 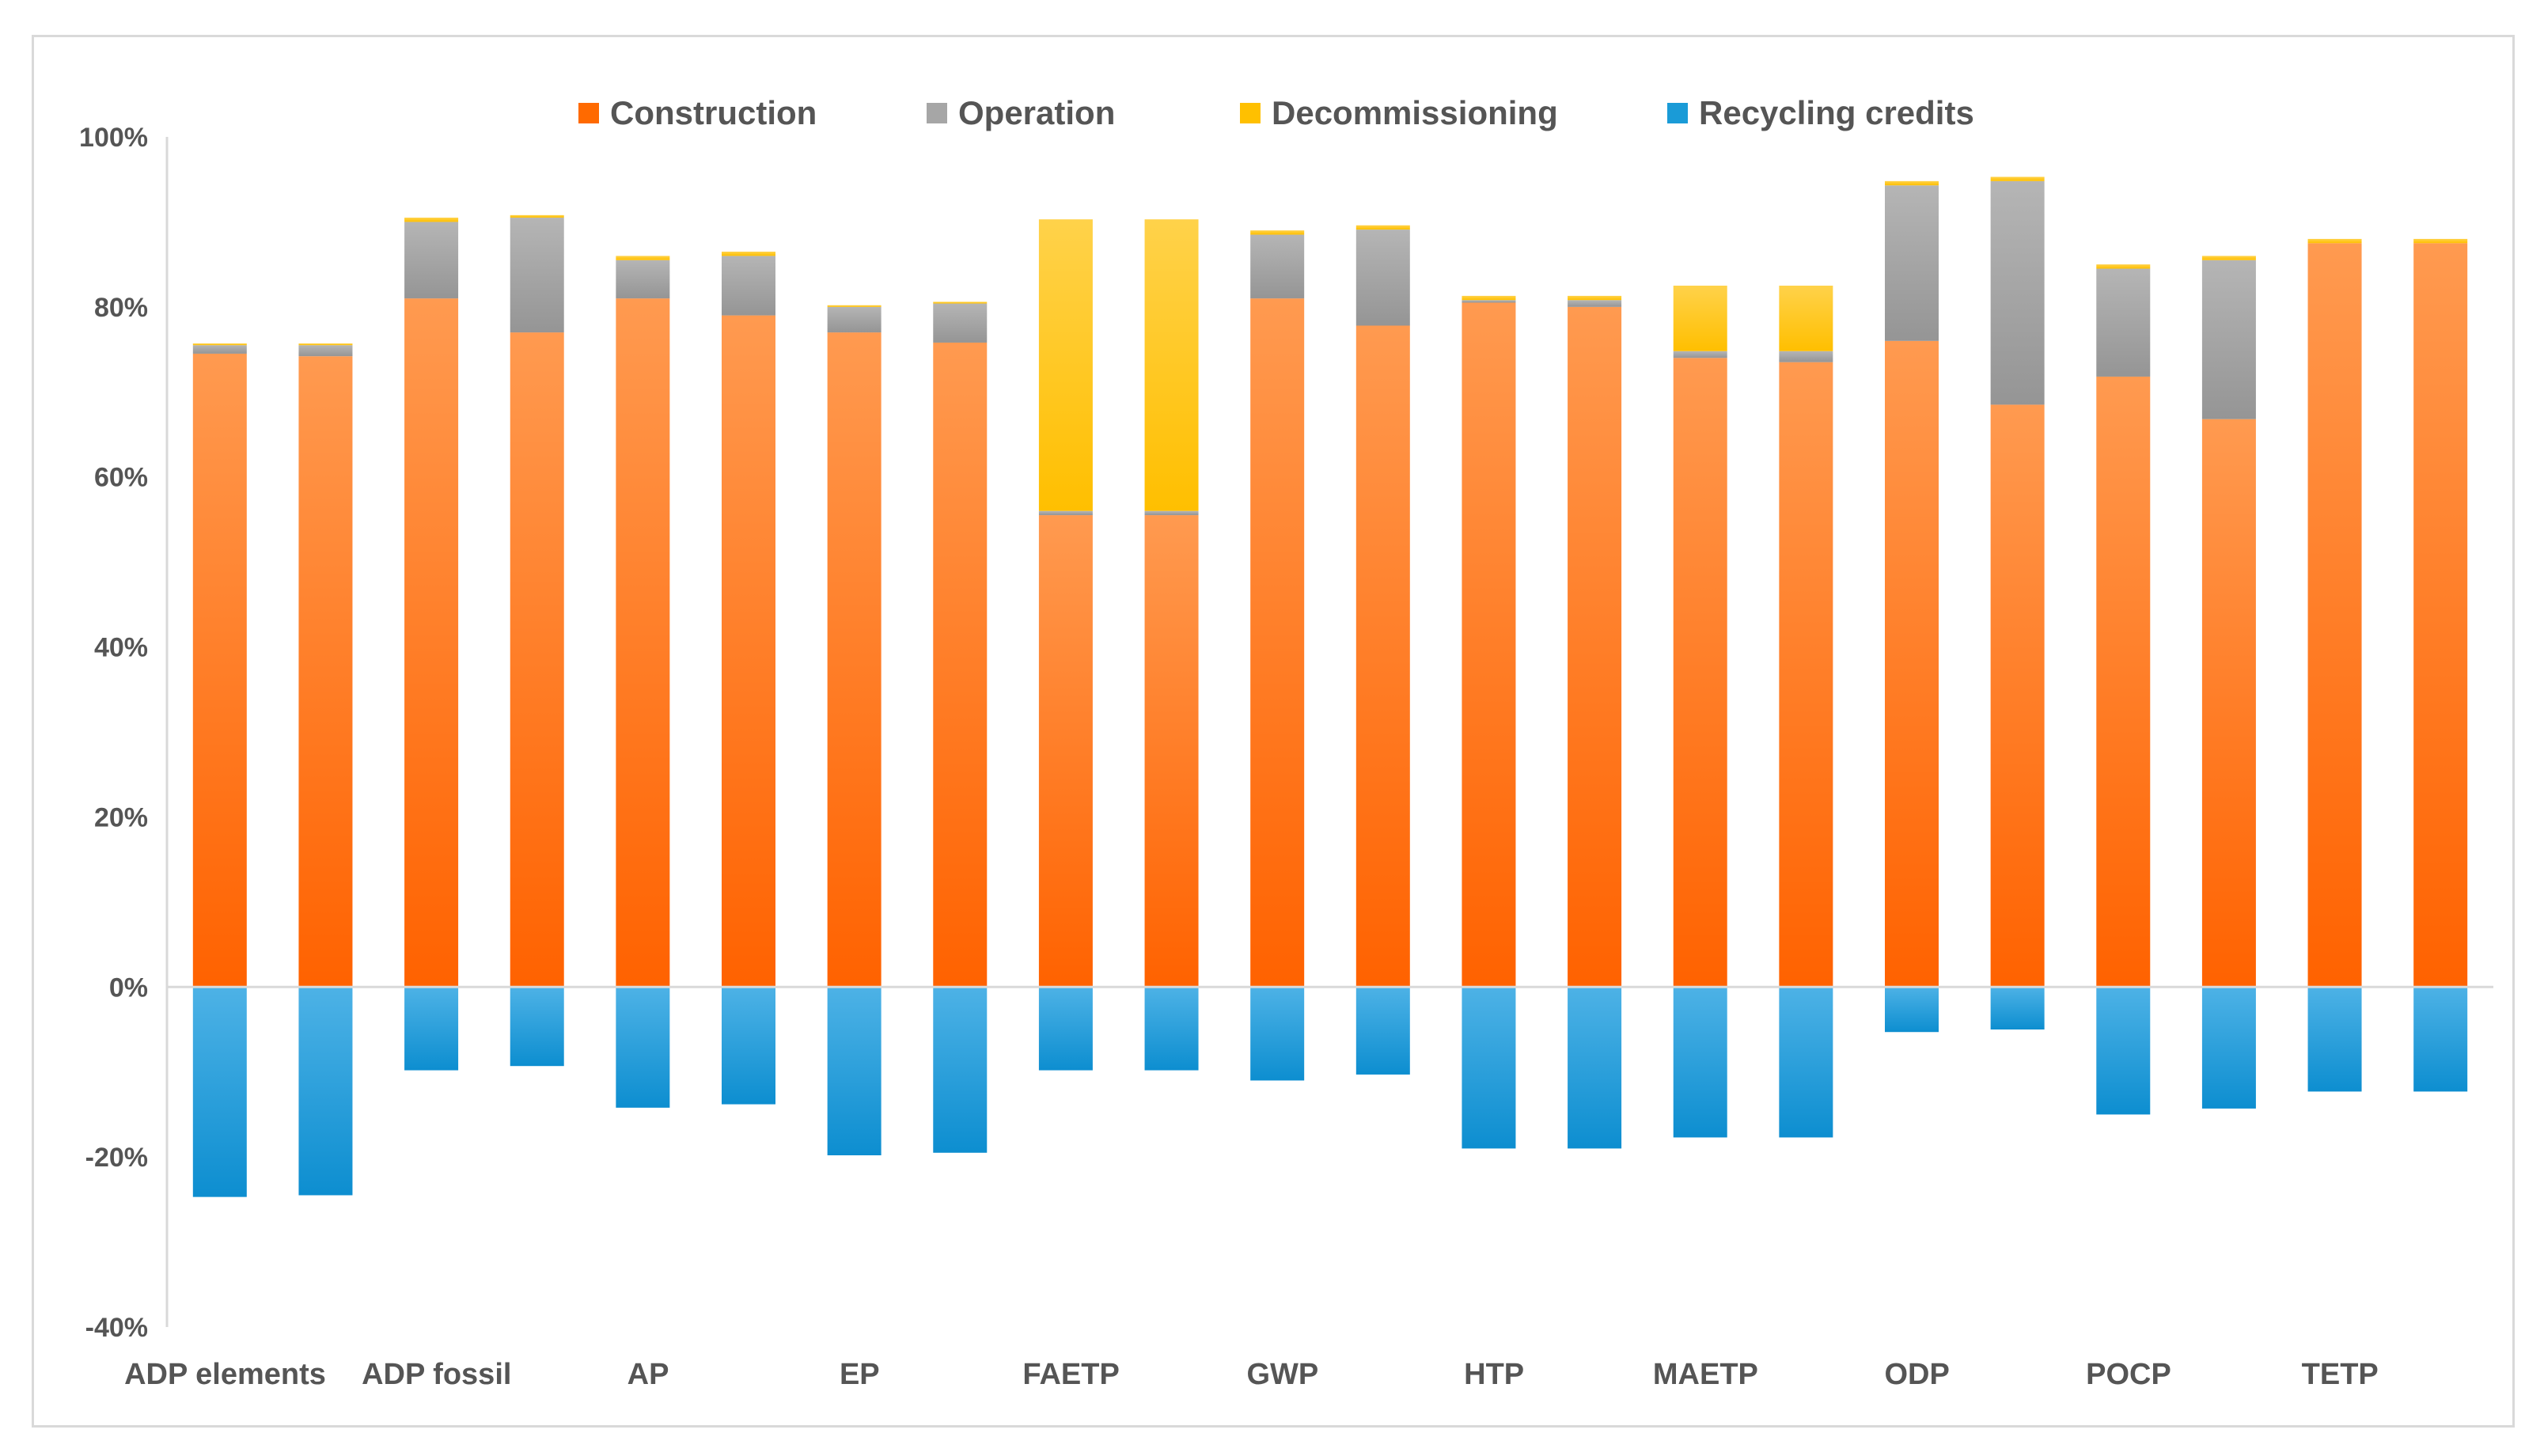 I want to click on y-tick-label: 80%, so click(x=121, y=308).